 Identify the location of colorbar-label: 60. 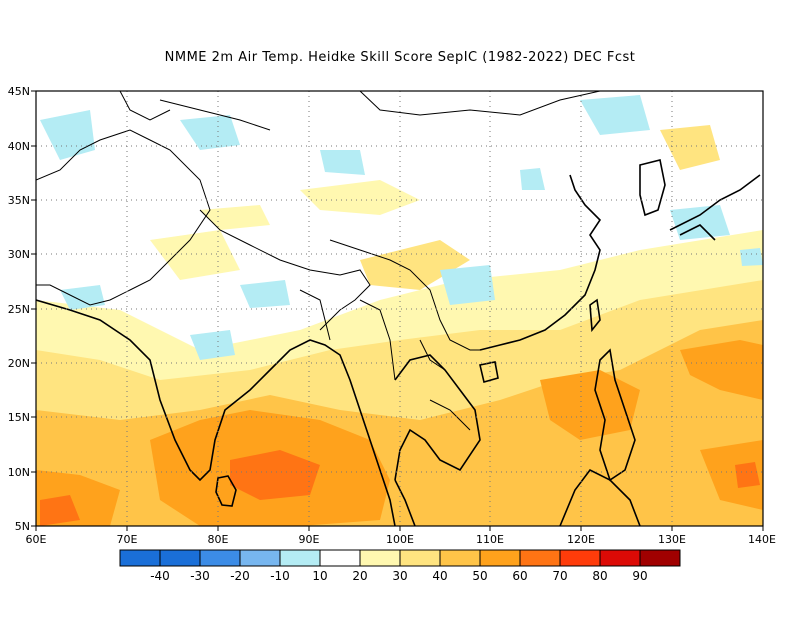
(519, 576).